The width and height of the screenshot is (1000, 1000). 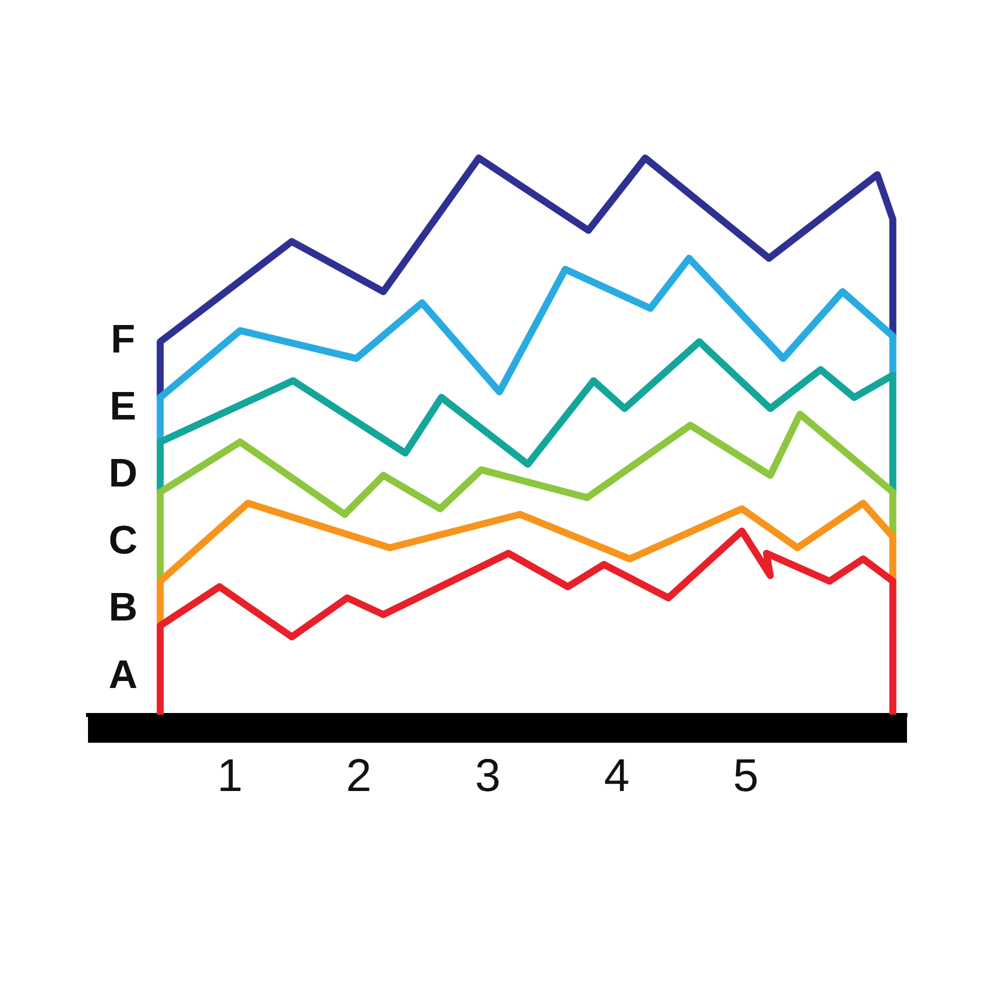 What do you see at coordinates (359, 775) in the screenshot?
I see `x-tick-label: 2` at bounding box center [359, 775].